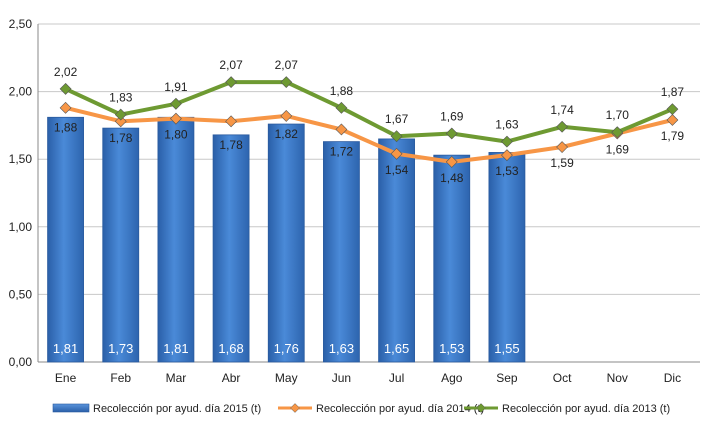 The height and width of the screenshot is (432, 710). Describe the element at coordinates (341, 348) in the screenshot. I see `bar-value-label: 1,63` at that location.